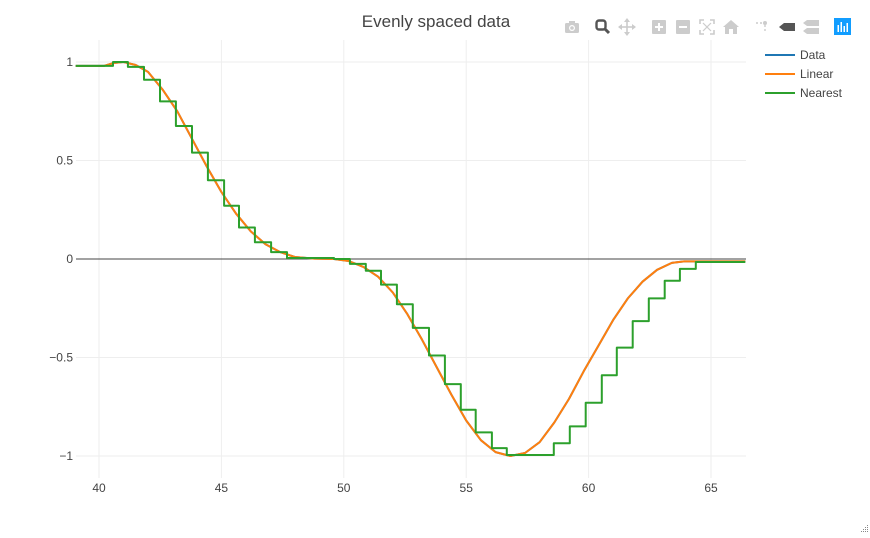 This screenshot has width=870, height=538. What do you see at coordinates (69, 62) in the screenshot?
I see `y-tick-label: 1` at bounding box center [69, 62].